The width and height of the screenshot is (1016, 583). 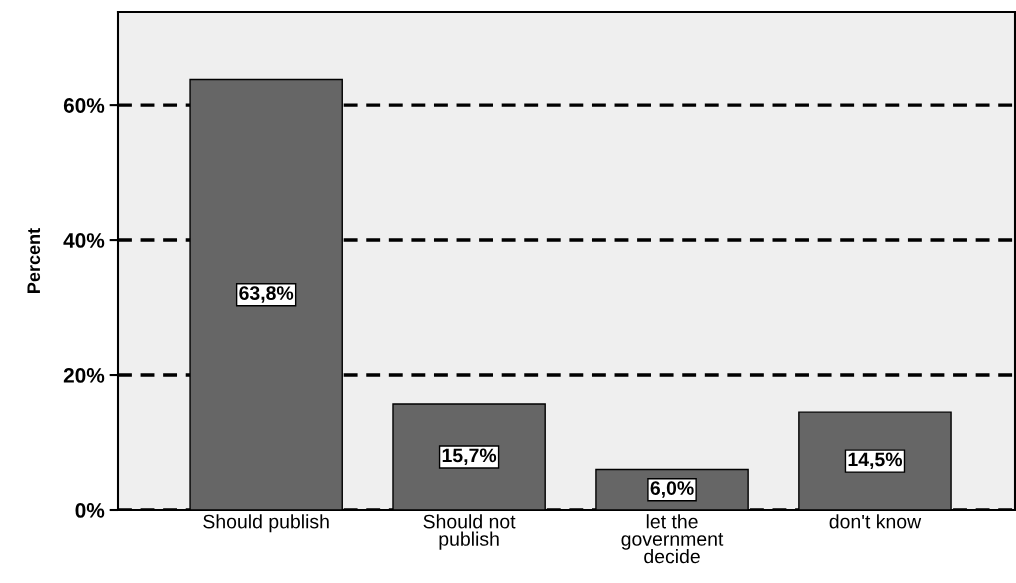 I want to click on y-tick-label: 40%, so click(x=84, y=240).